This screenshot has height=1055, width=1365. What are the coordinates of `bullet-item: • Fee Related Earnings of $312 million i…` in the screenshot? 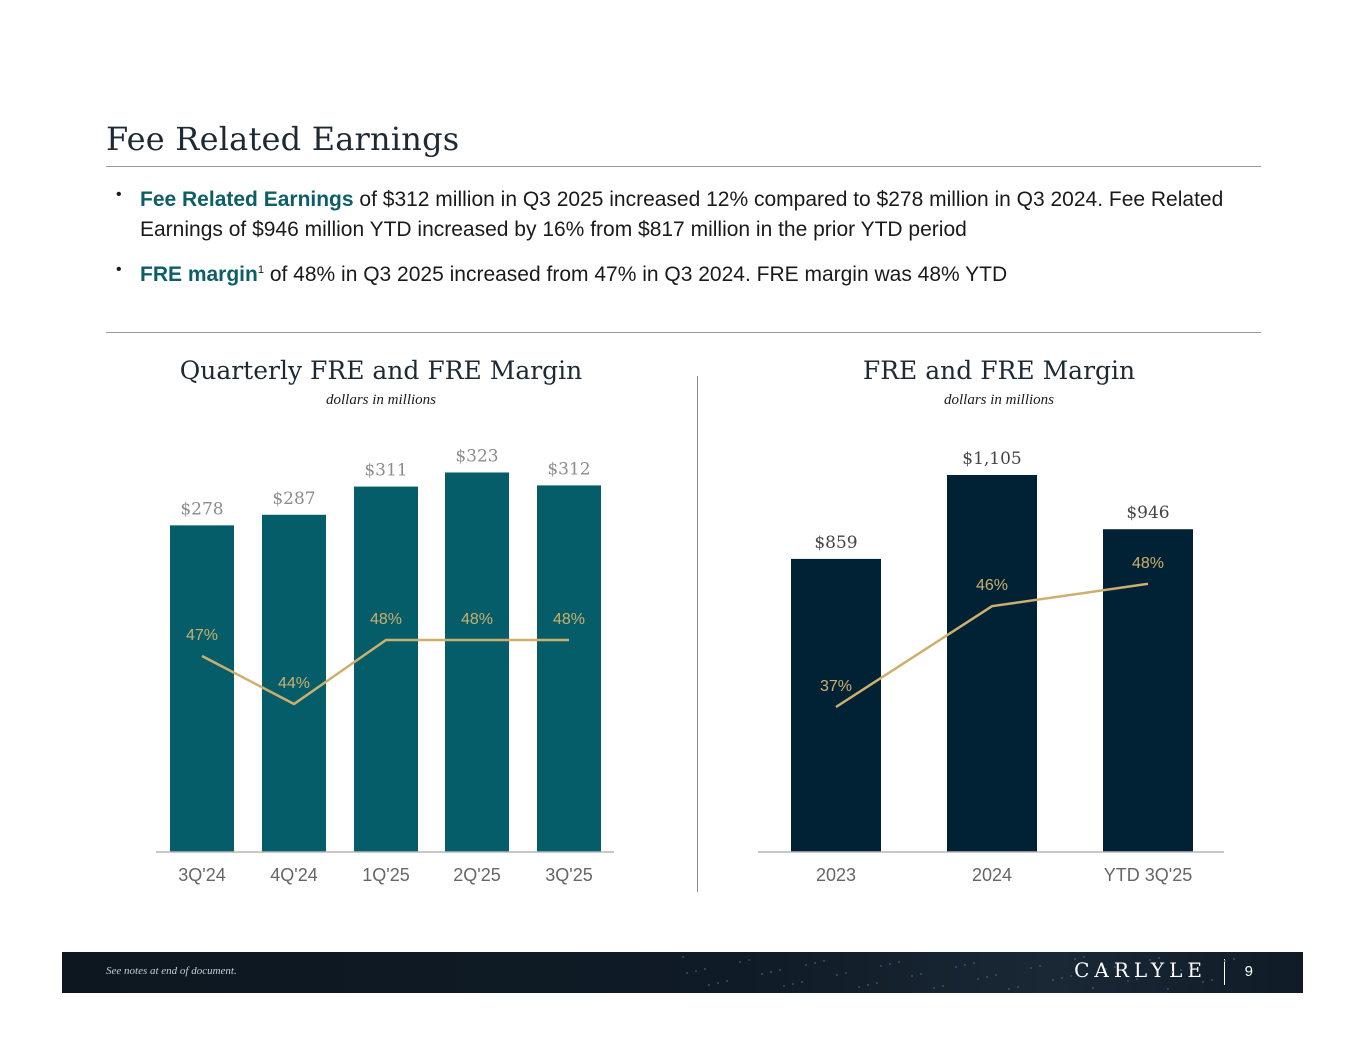 It's located at (687, 212).